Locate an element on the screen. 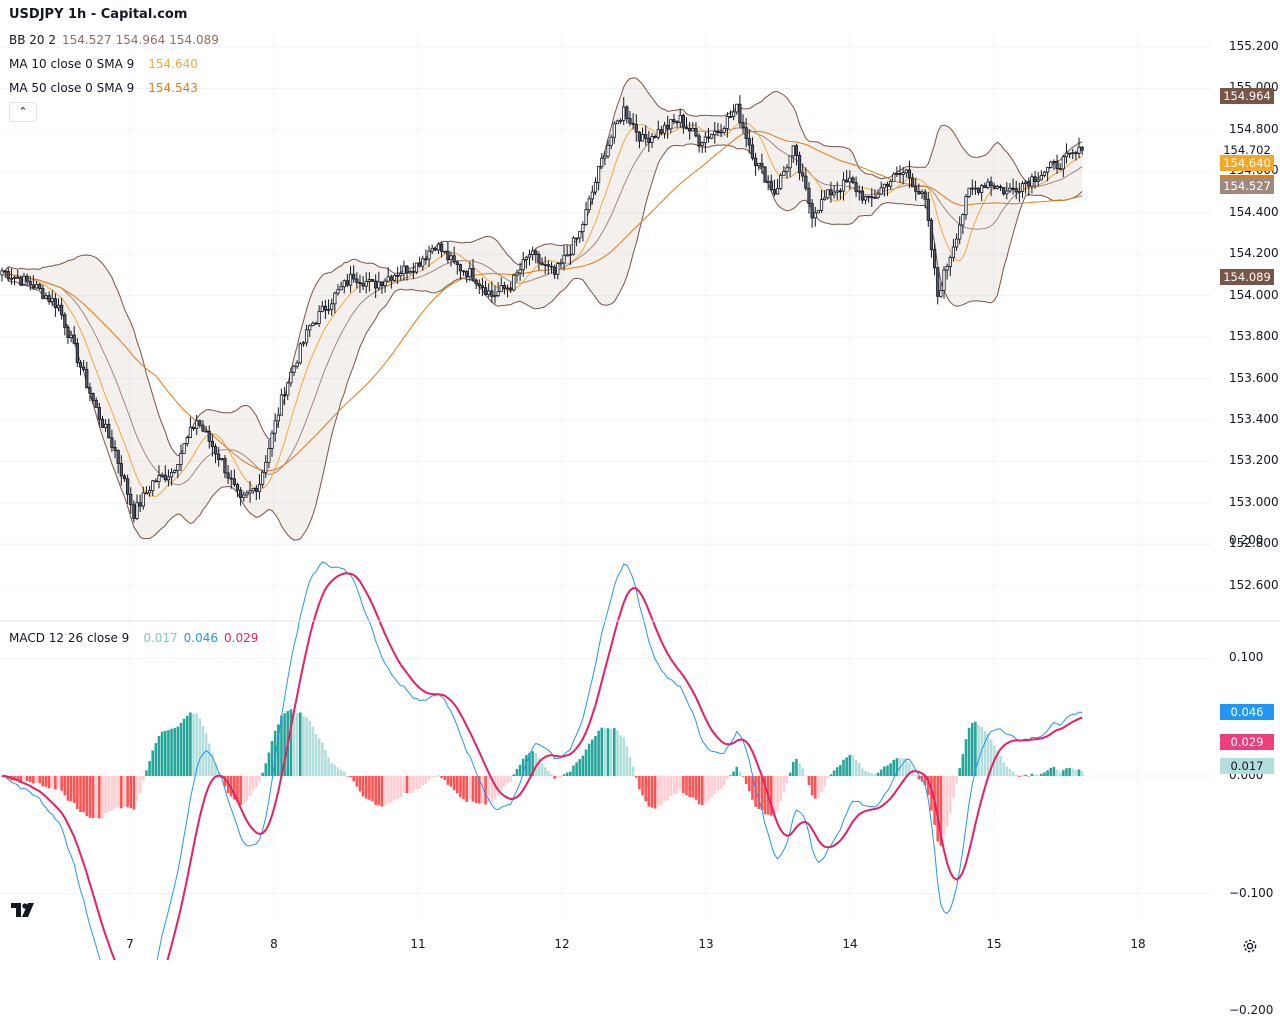 The height and width of the screenshot is (1017, 1280). tradingview-logo-icon is located at coordinates (24, 912).